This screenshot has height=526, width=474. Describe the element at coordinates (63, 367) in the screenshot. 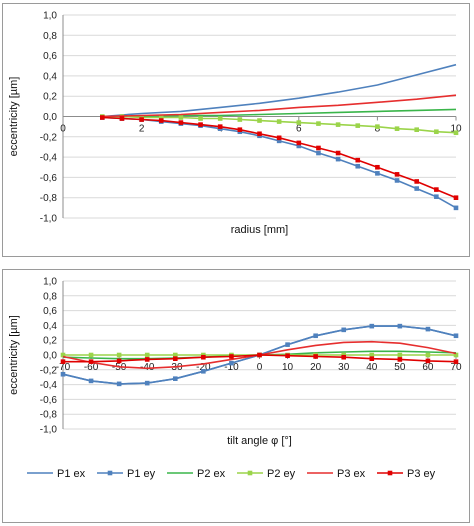

I see `x-tick-label: -70` at that location.